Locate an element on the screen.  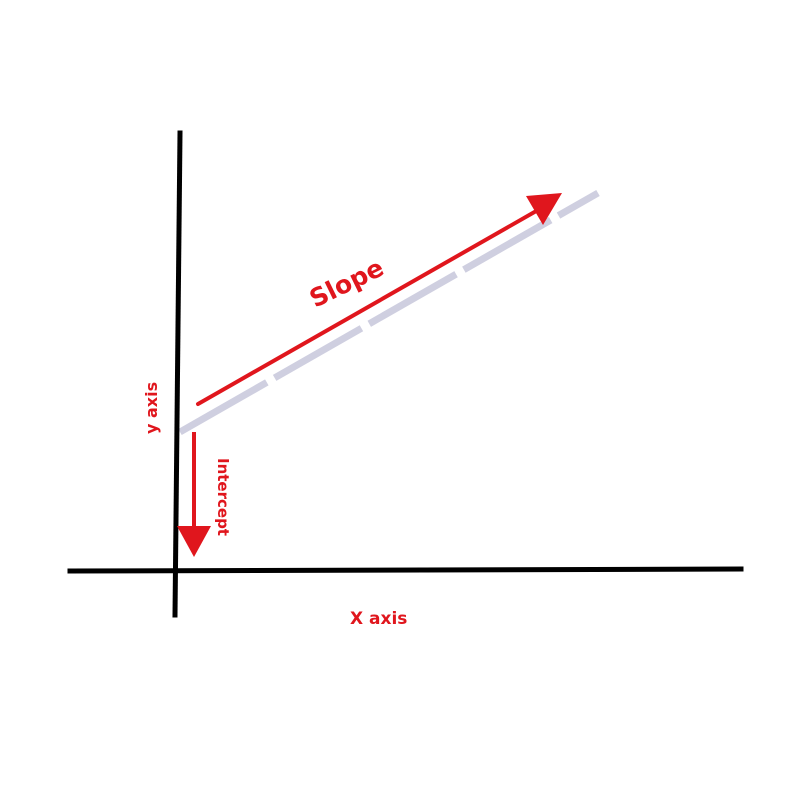
y-axis-line is located at coordinates (177, 374).